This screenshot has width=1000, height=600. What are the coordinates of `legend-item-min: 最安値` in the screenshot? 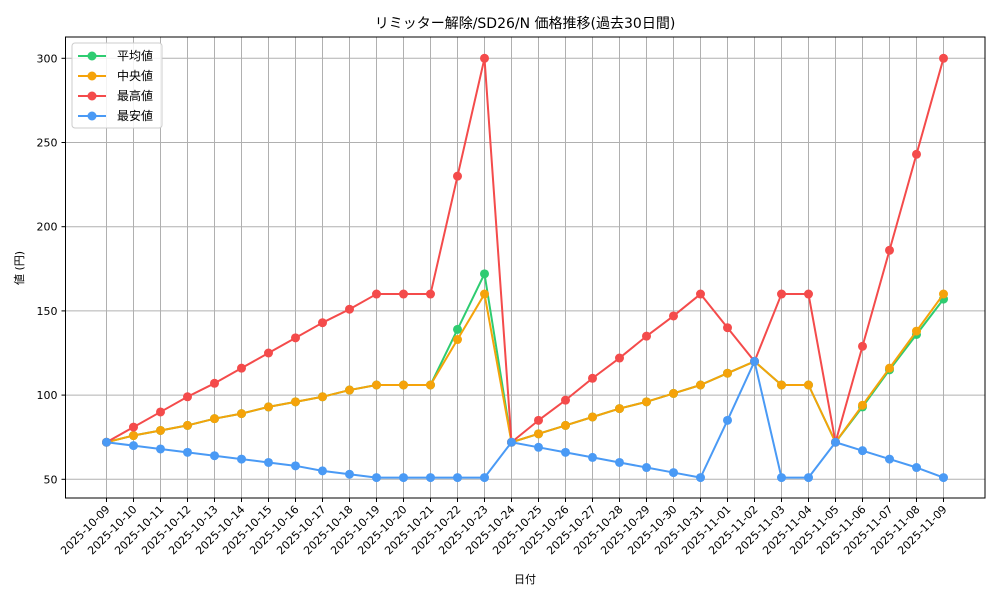 It's located at (115, 115).